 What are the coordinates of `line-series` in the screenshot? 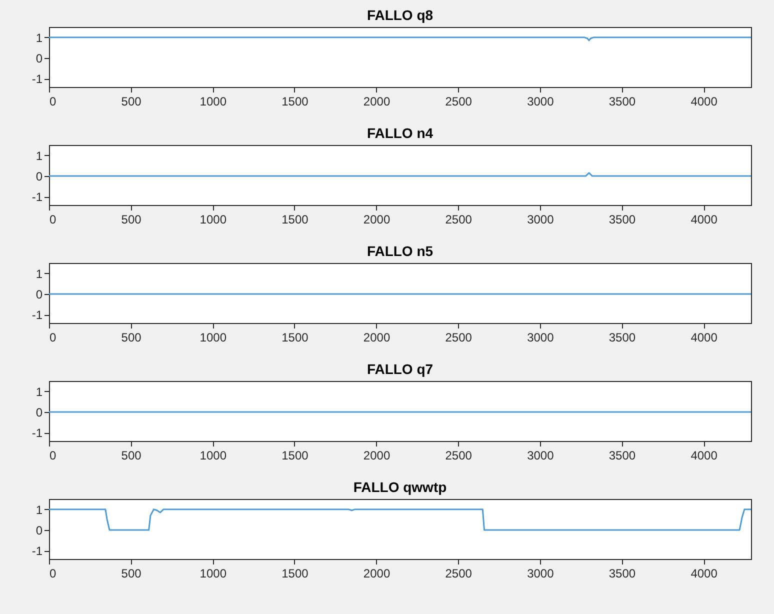 It's located at (400, 519).